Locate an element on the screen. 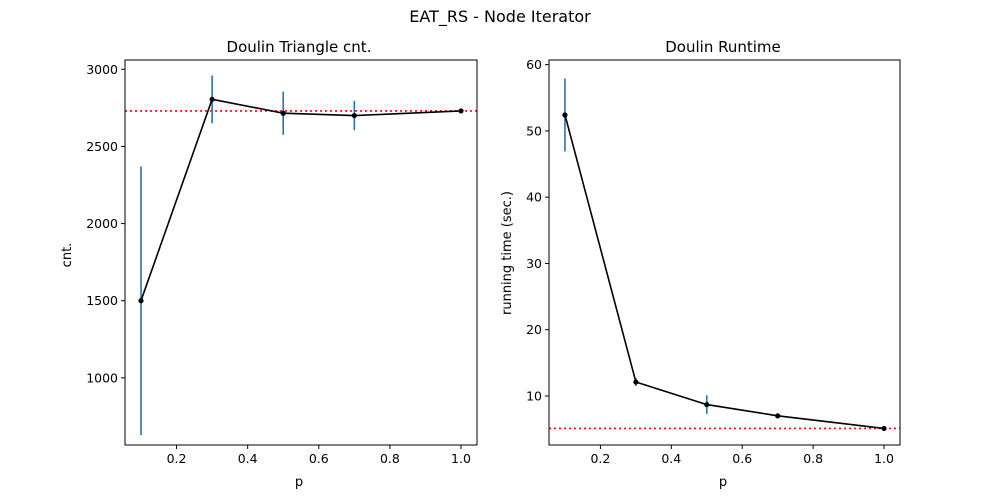 The image size is (1000, 500). y-tick-label: 60 is located at coordinates (534, 64).